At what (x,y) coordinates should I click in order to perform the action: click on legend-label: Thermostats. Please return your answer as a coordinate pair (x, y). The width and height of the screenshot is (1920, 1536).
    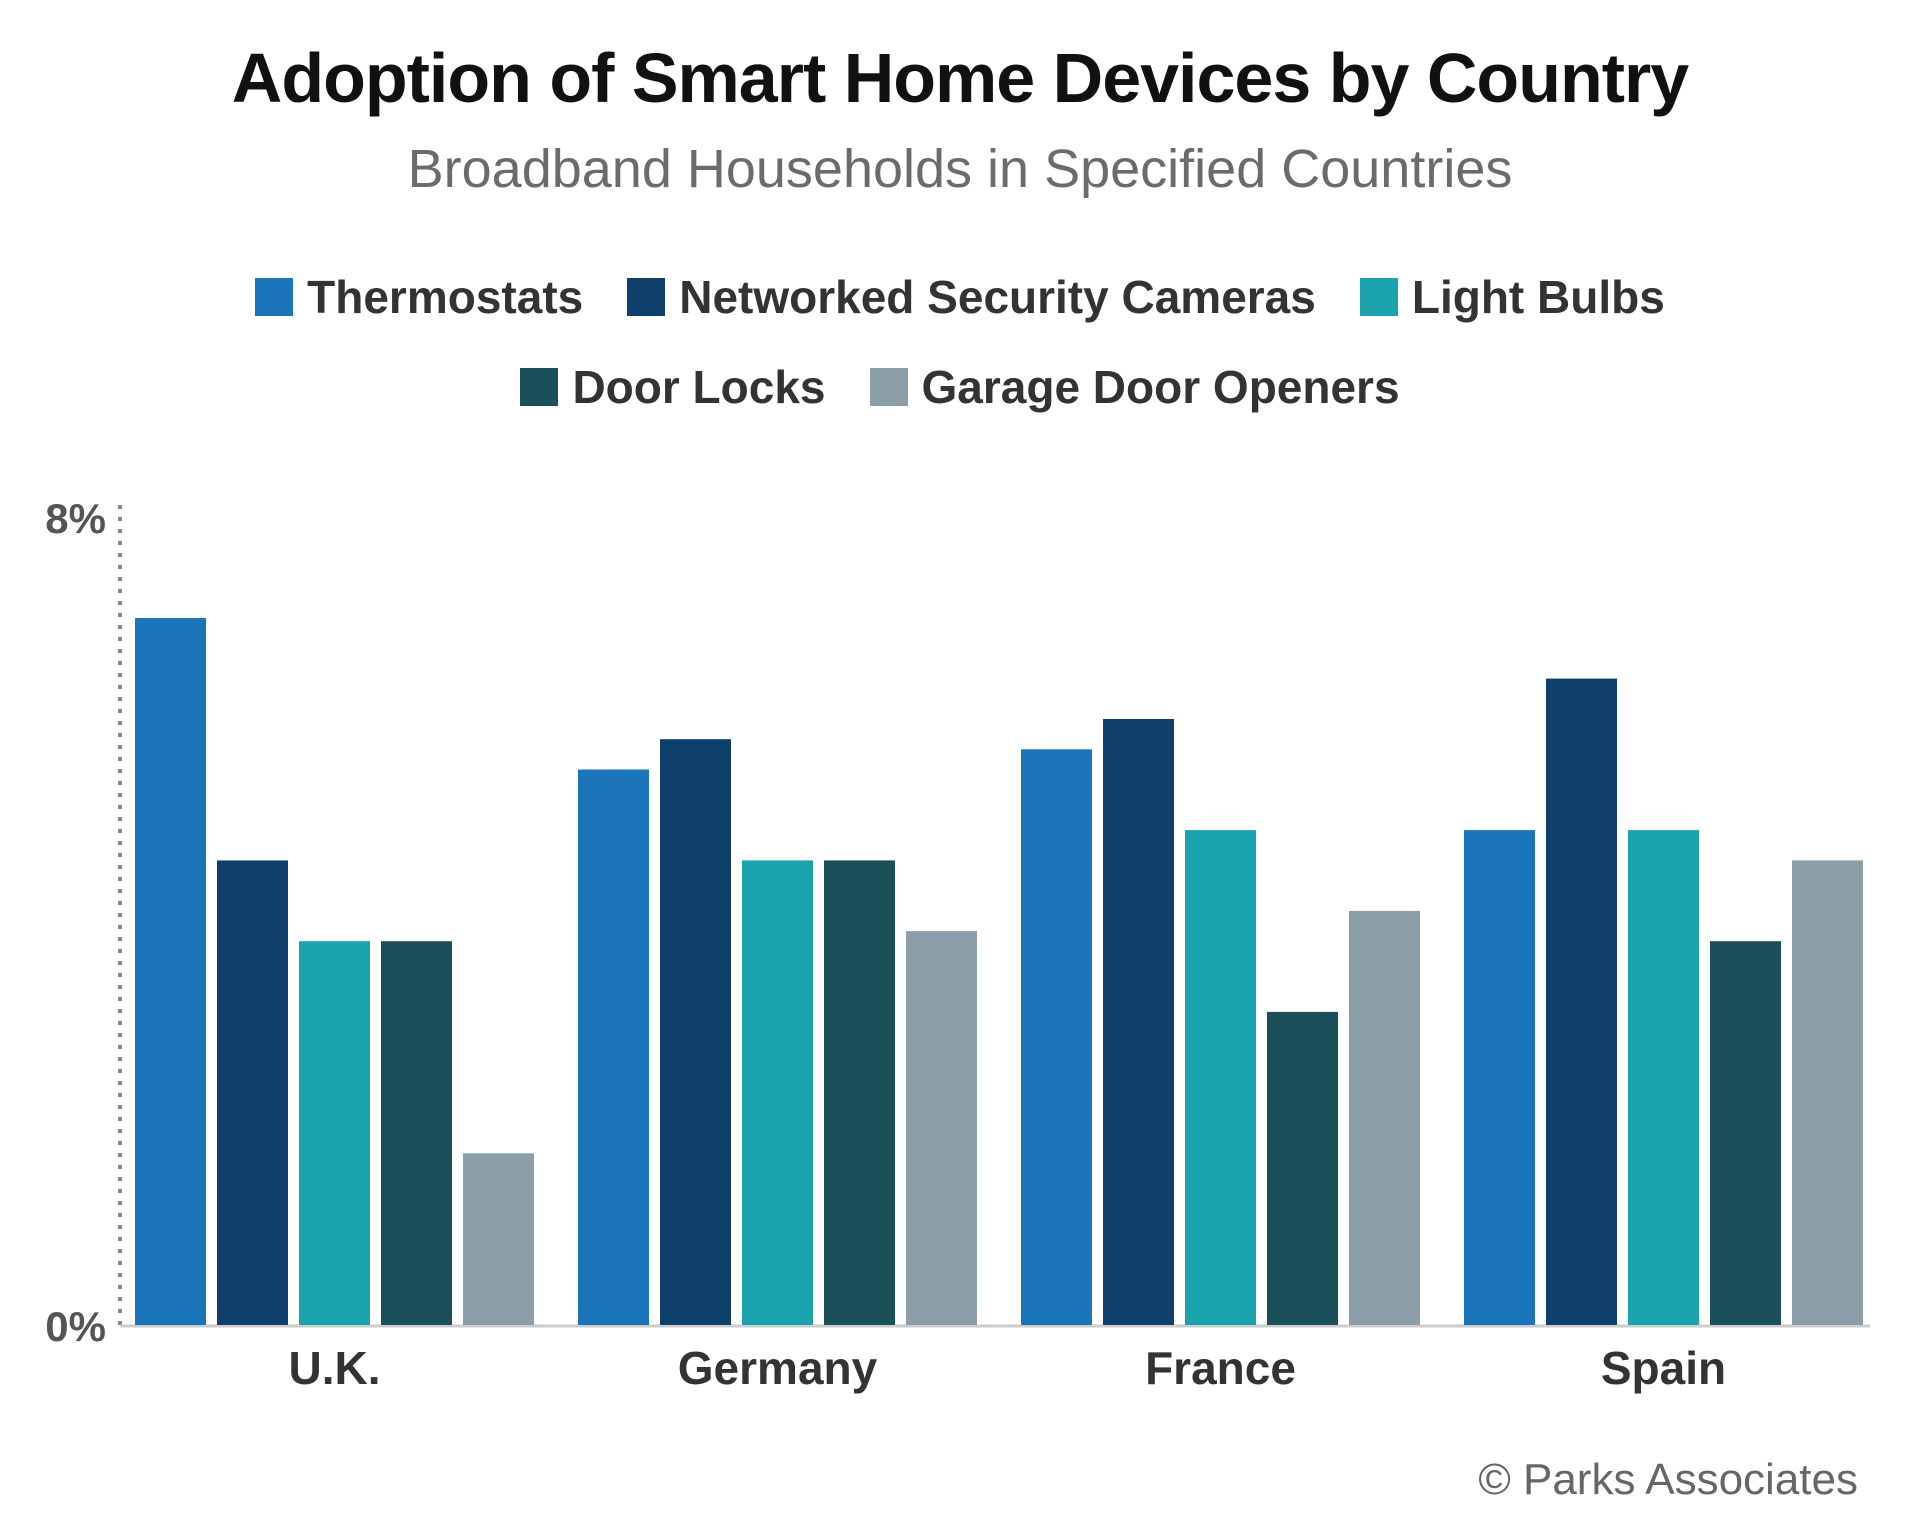
    Looking at the image, I should click on (445, 297).